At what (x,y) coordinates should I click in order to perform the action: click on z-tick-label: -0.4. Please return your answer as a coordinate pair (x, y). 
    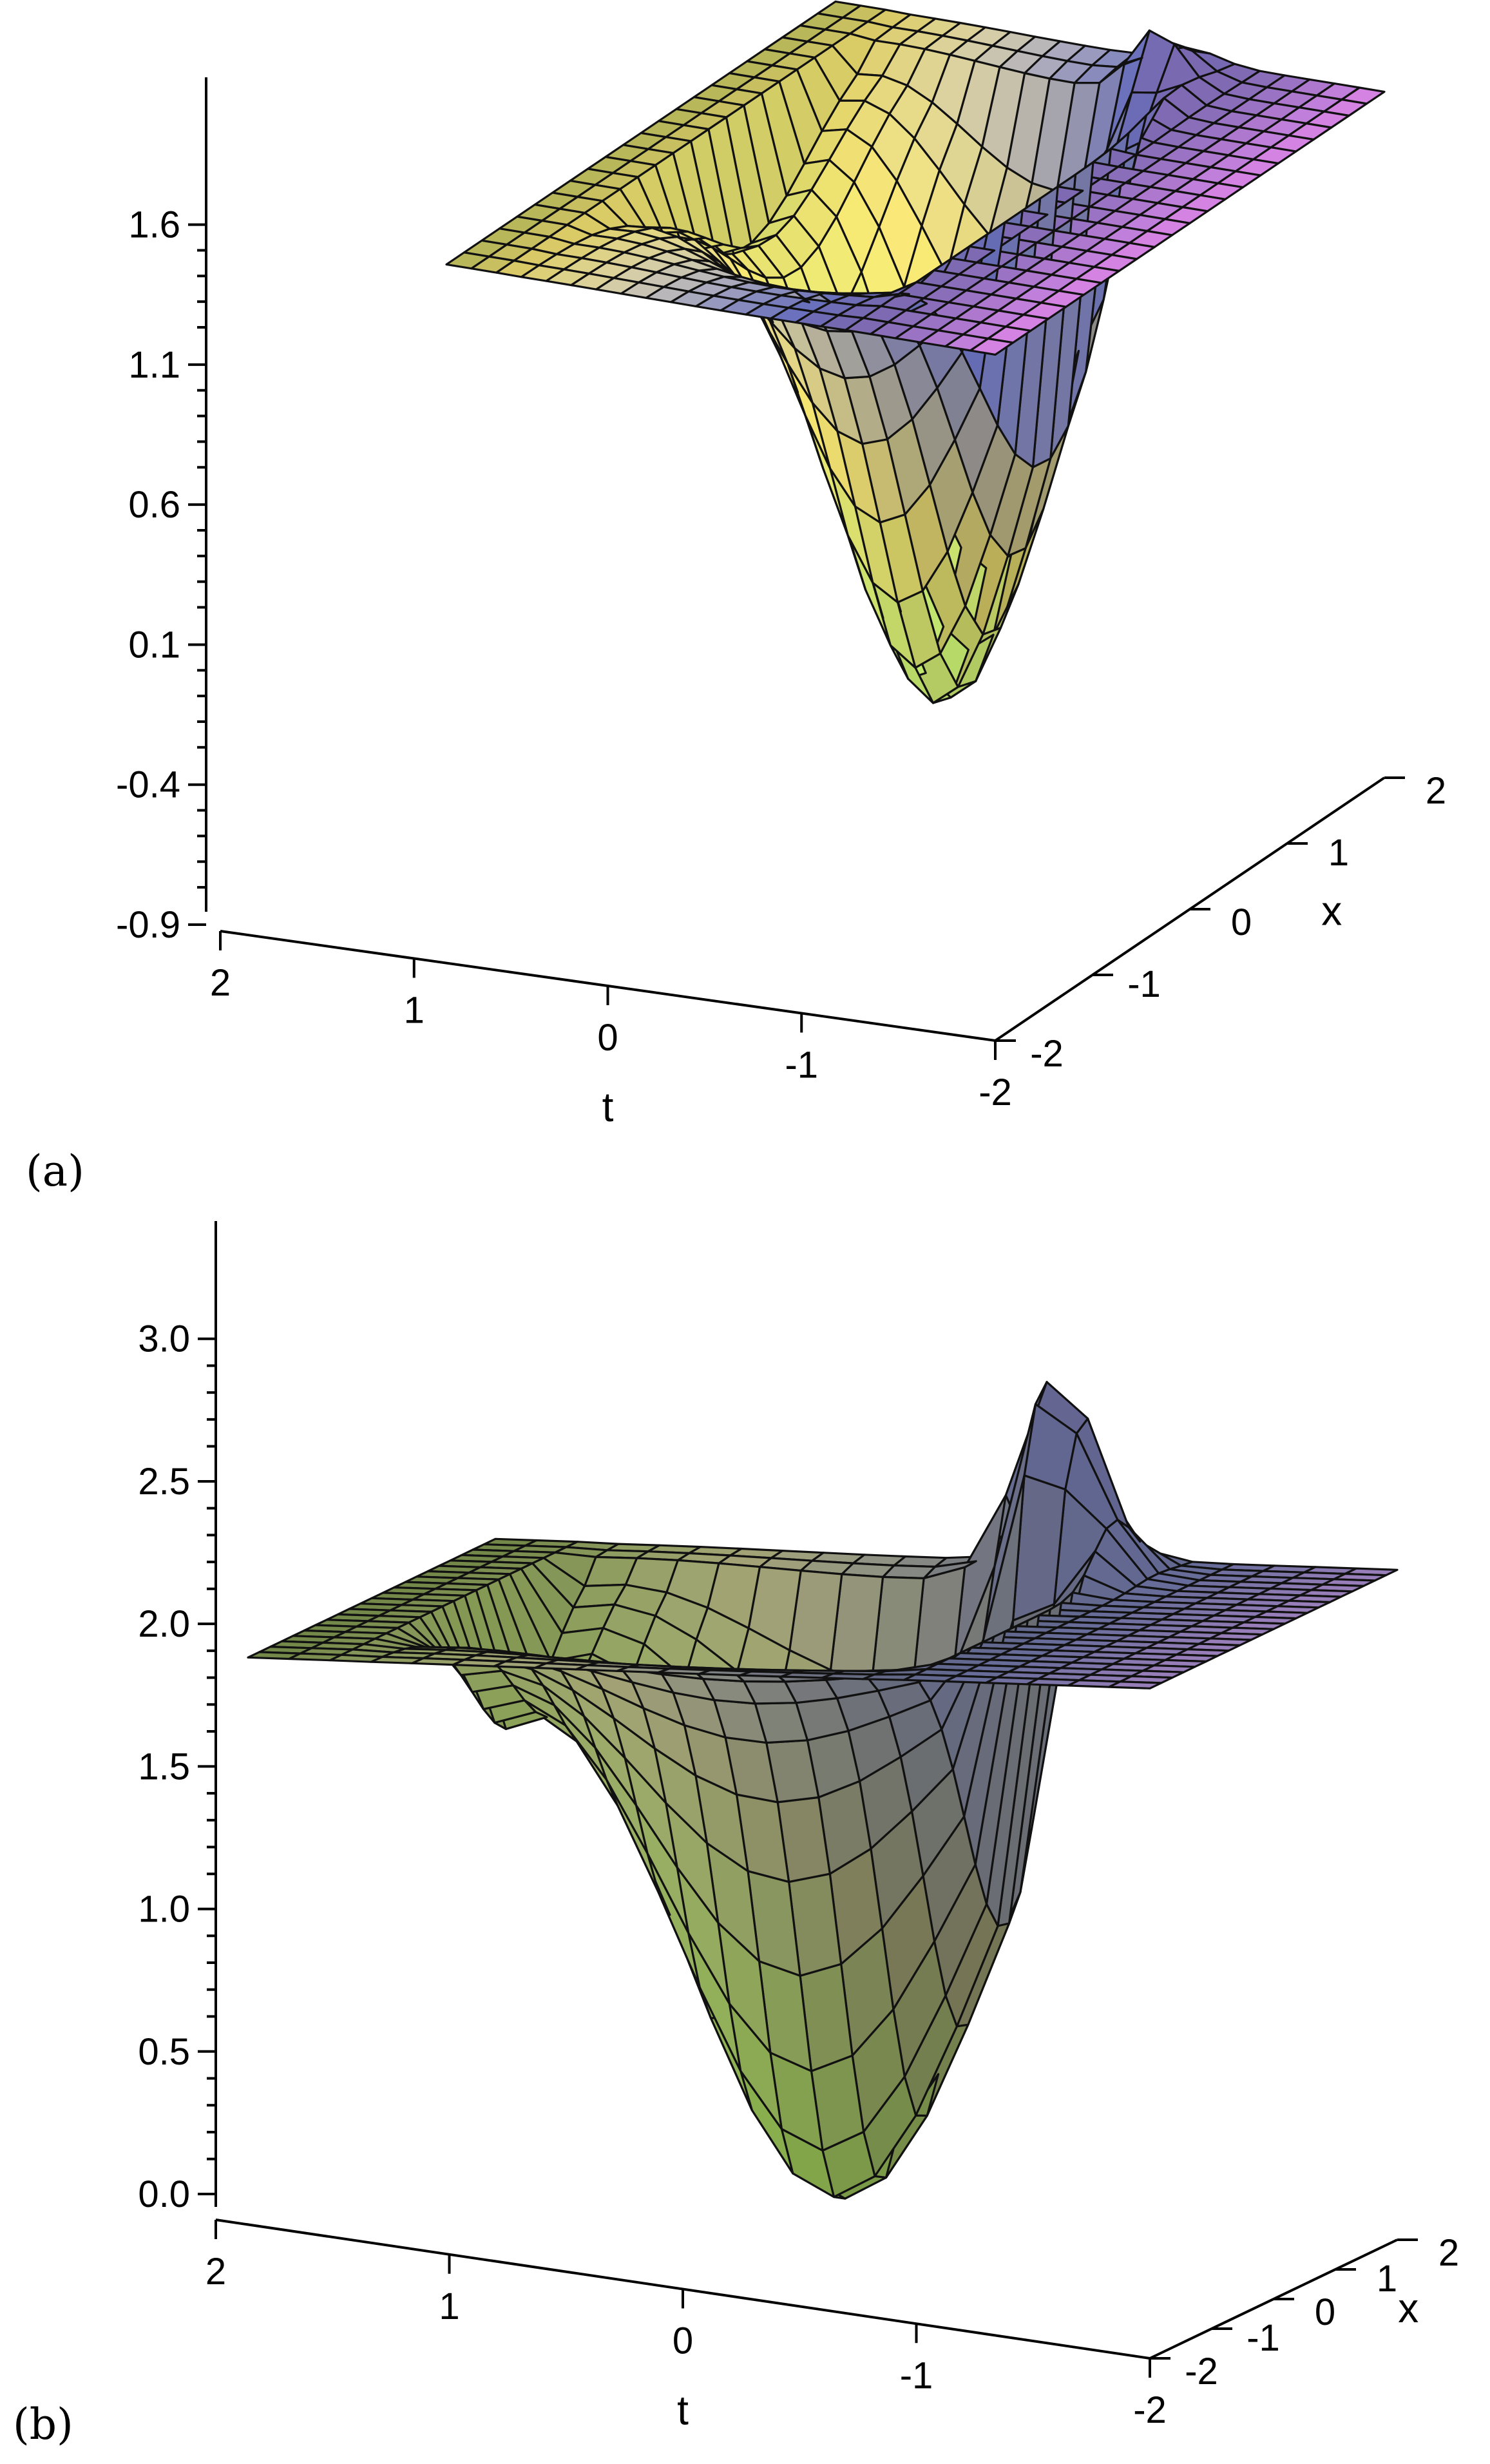
    Looking at the image, I should click on (148, 785).